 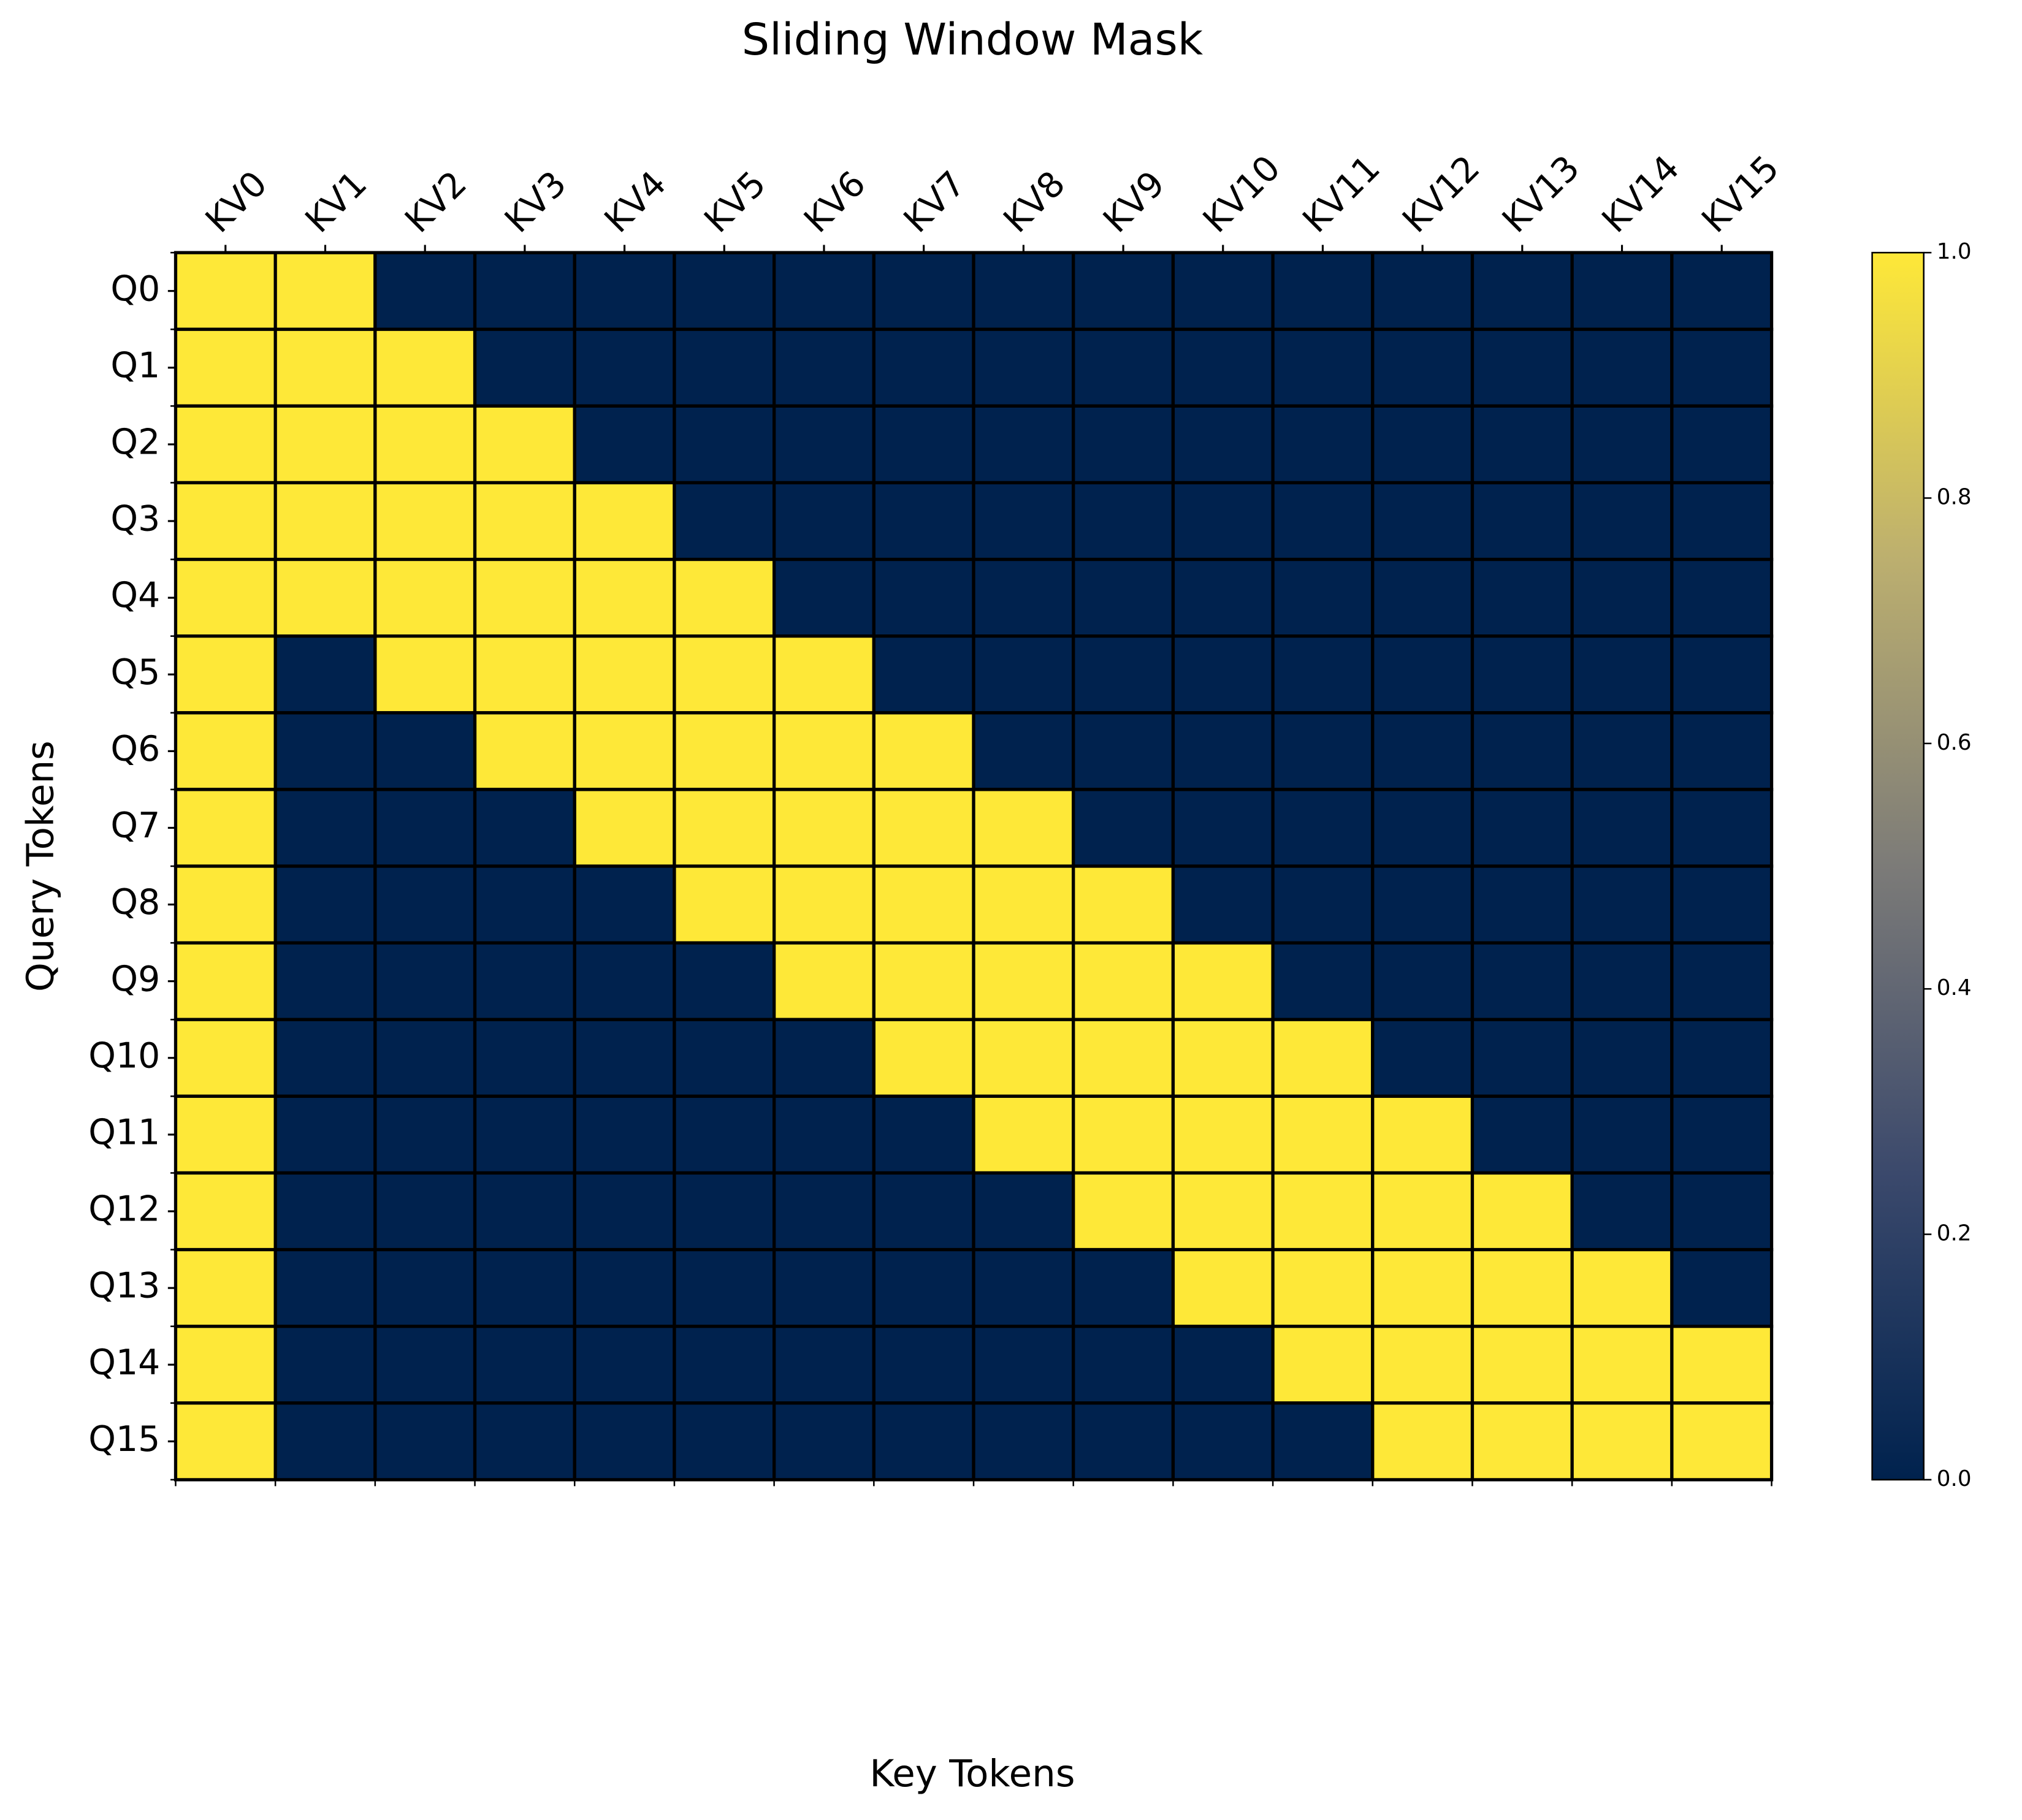 I want to click on y-tick-label: Q6, so click(x=135, y=749).